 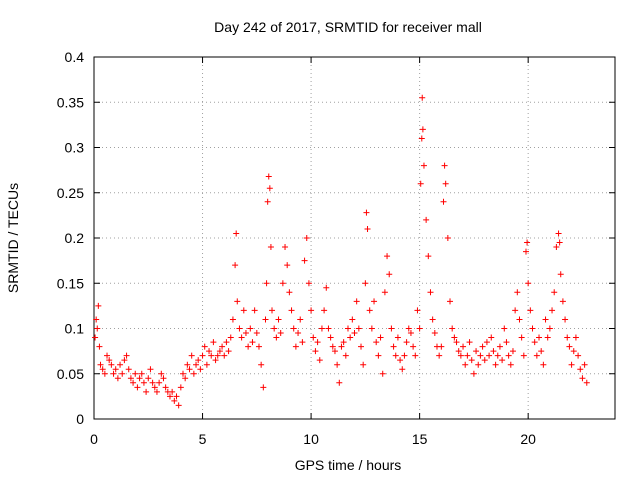 I want to click on y-tick-label: 0.3, so click(x=75, y=148).